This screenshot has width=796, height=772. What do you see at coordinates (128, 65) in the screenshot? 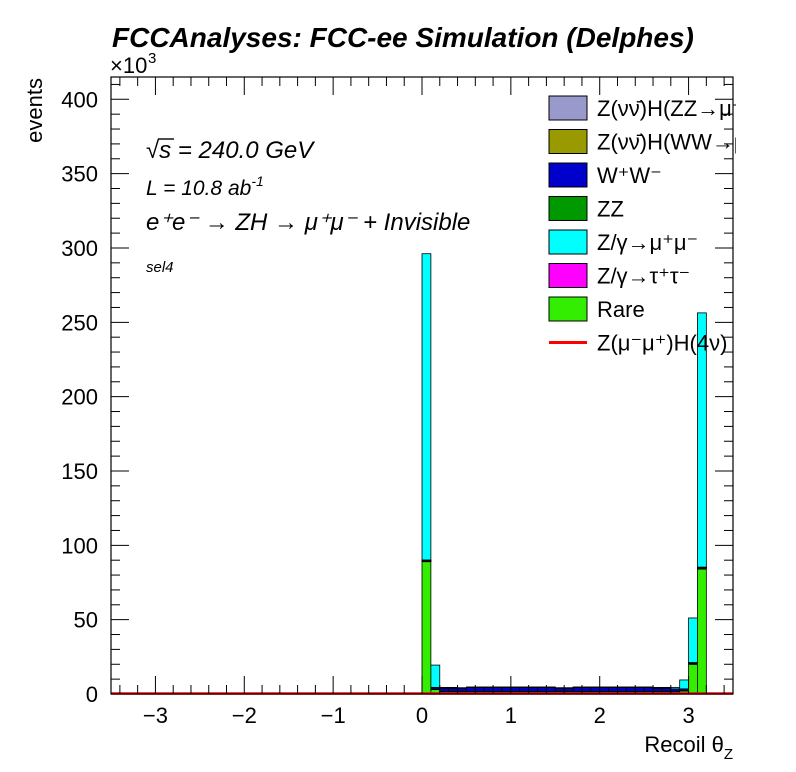
I see `y-exponent-base: ×10` at bounding box center [128, 65].